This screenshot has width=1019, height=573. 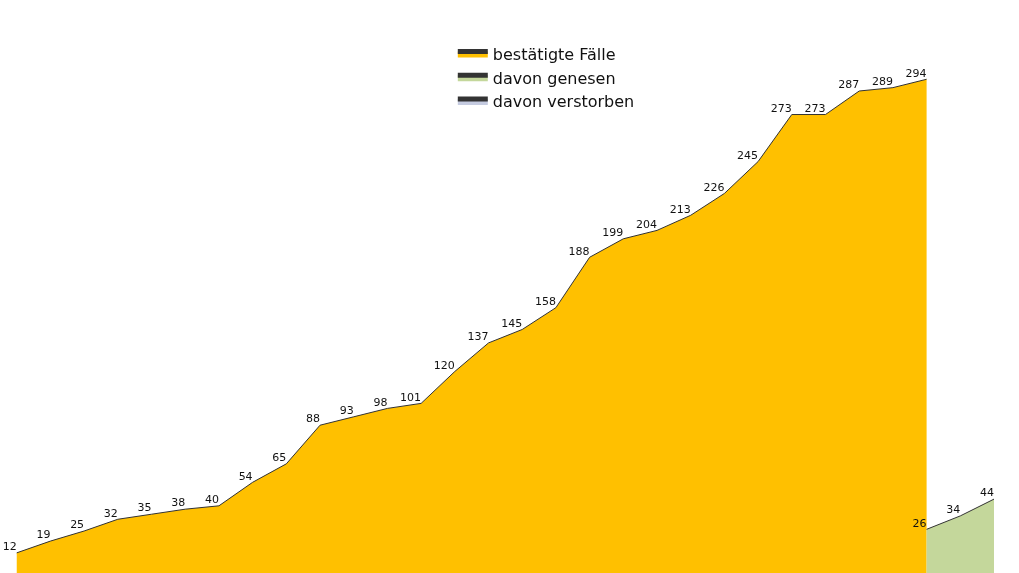 What do you see at coordinates (554, 78) in the screenshot?
I see `legend-label: davon genesen` at bounding box center [554, 78].